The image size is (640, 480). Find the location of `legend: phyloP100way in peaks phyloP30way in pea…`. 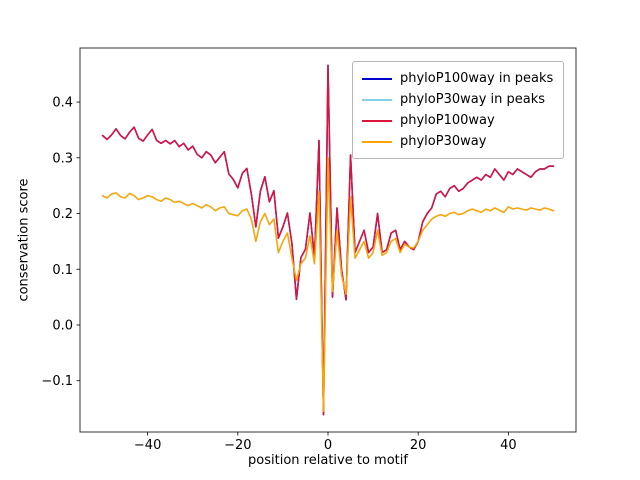

legend: phyloP100way in peaks phyloP30way in pea… is located at coordinates (458, 110).